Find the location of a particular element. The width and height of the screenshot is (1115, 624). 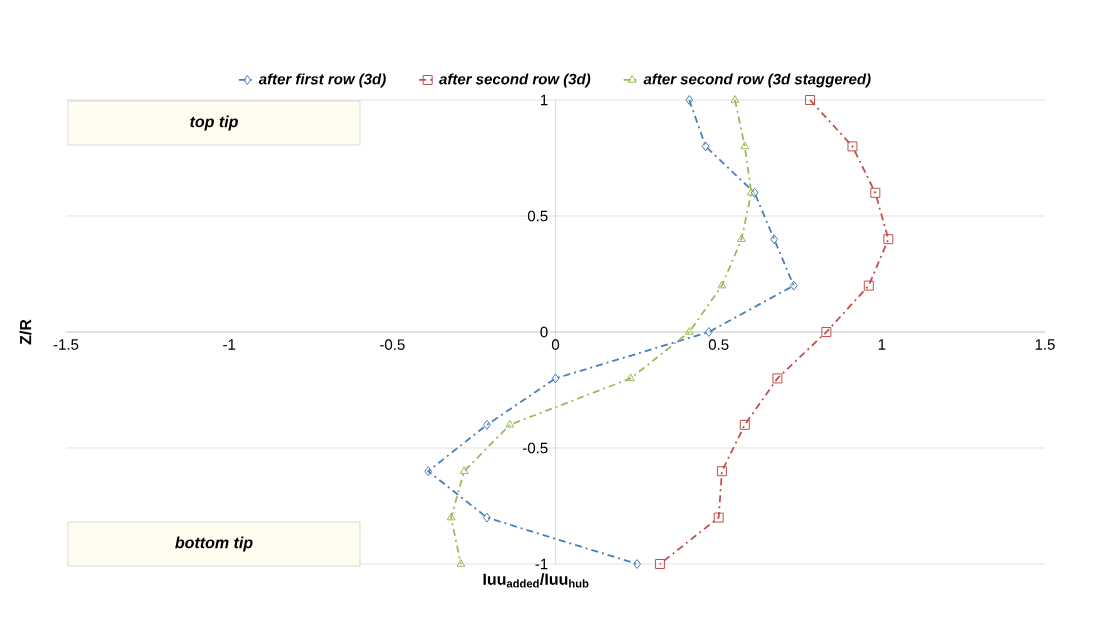

x-tick-label: -1 is located at coordinates (229, 344).